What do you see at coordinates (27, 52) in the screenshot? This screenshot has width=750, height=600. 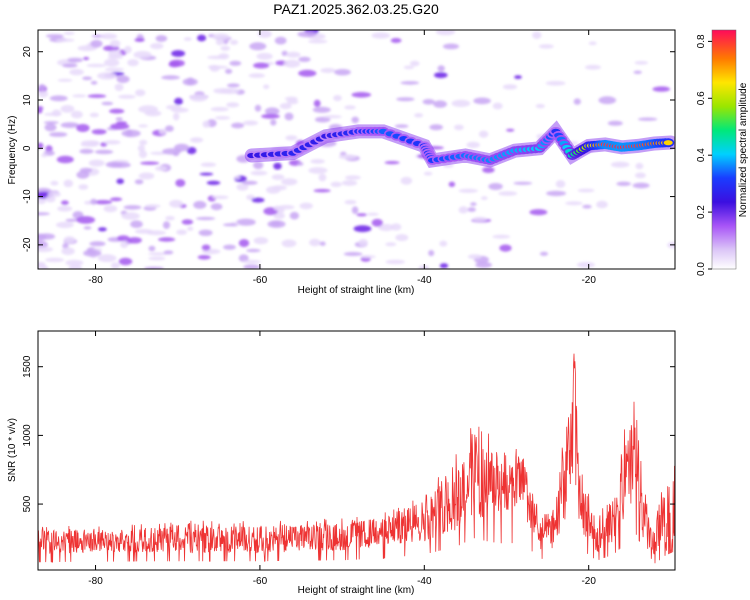 I see `y-tick-label: 20` at bounding box center [27, 52].